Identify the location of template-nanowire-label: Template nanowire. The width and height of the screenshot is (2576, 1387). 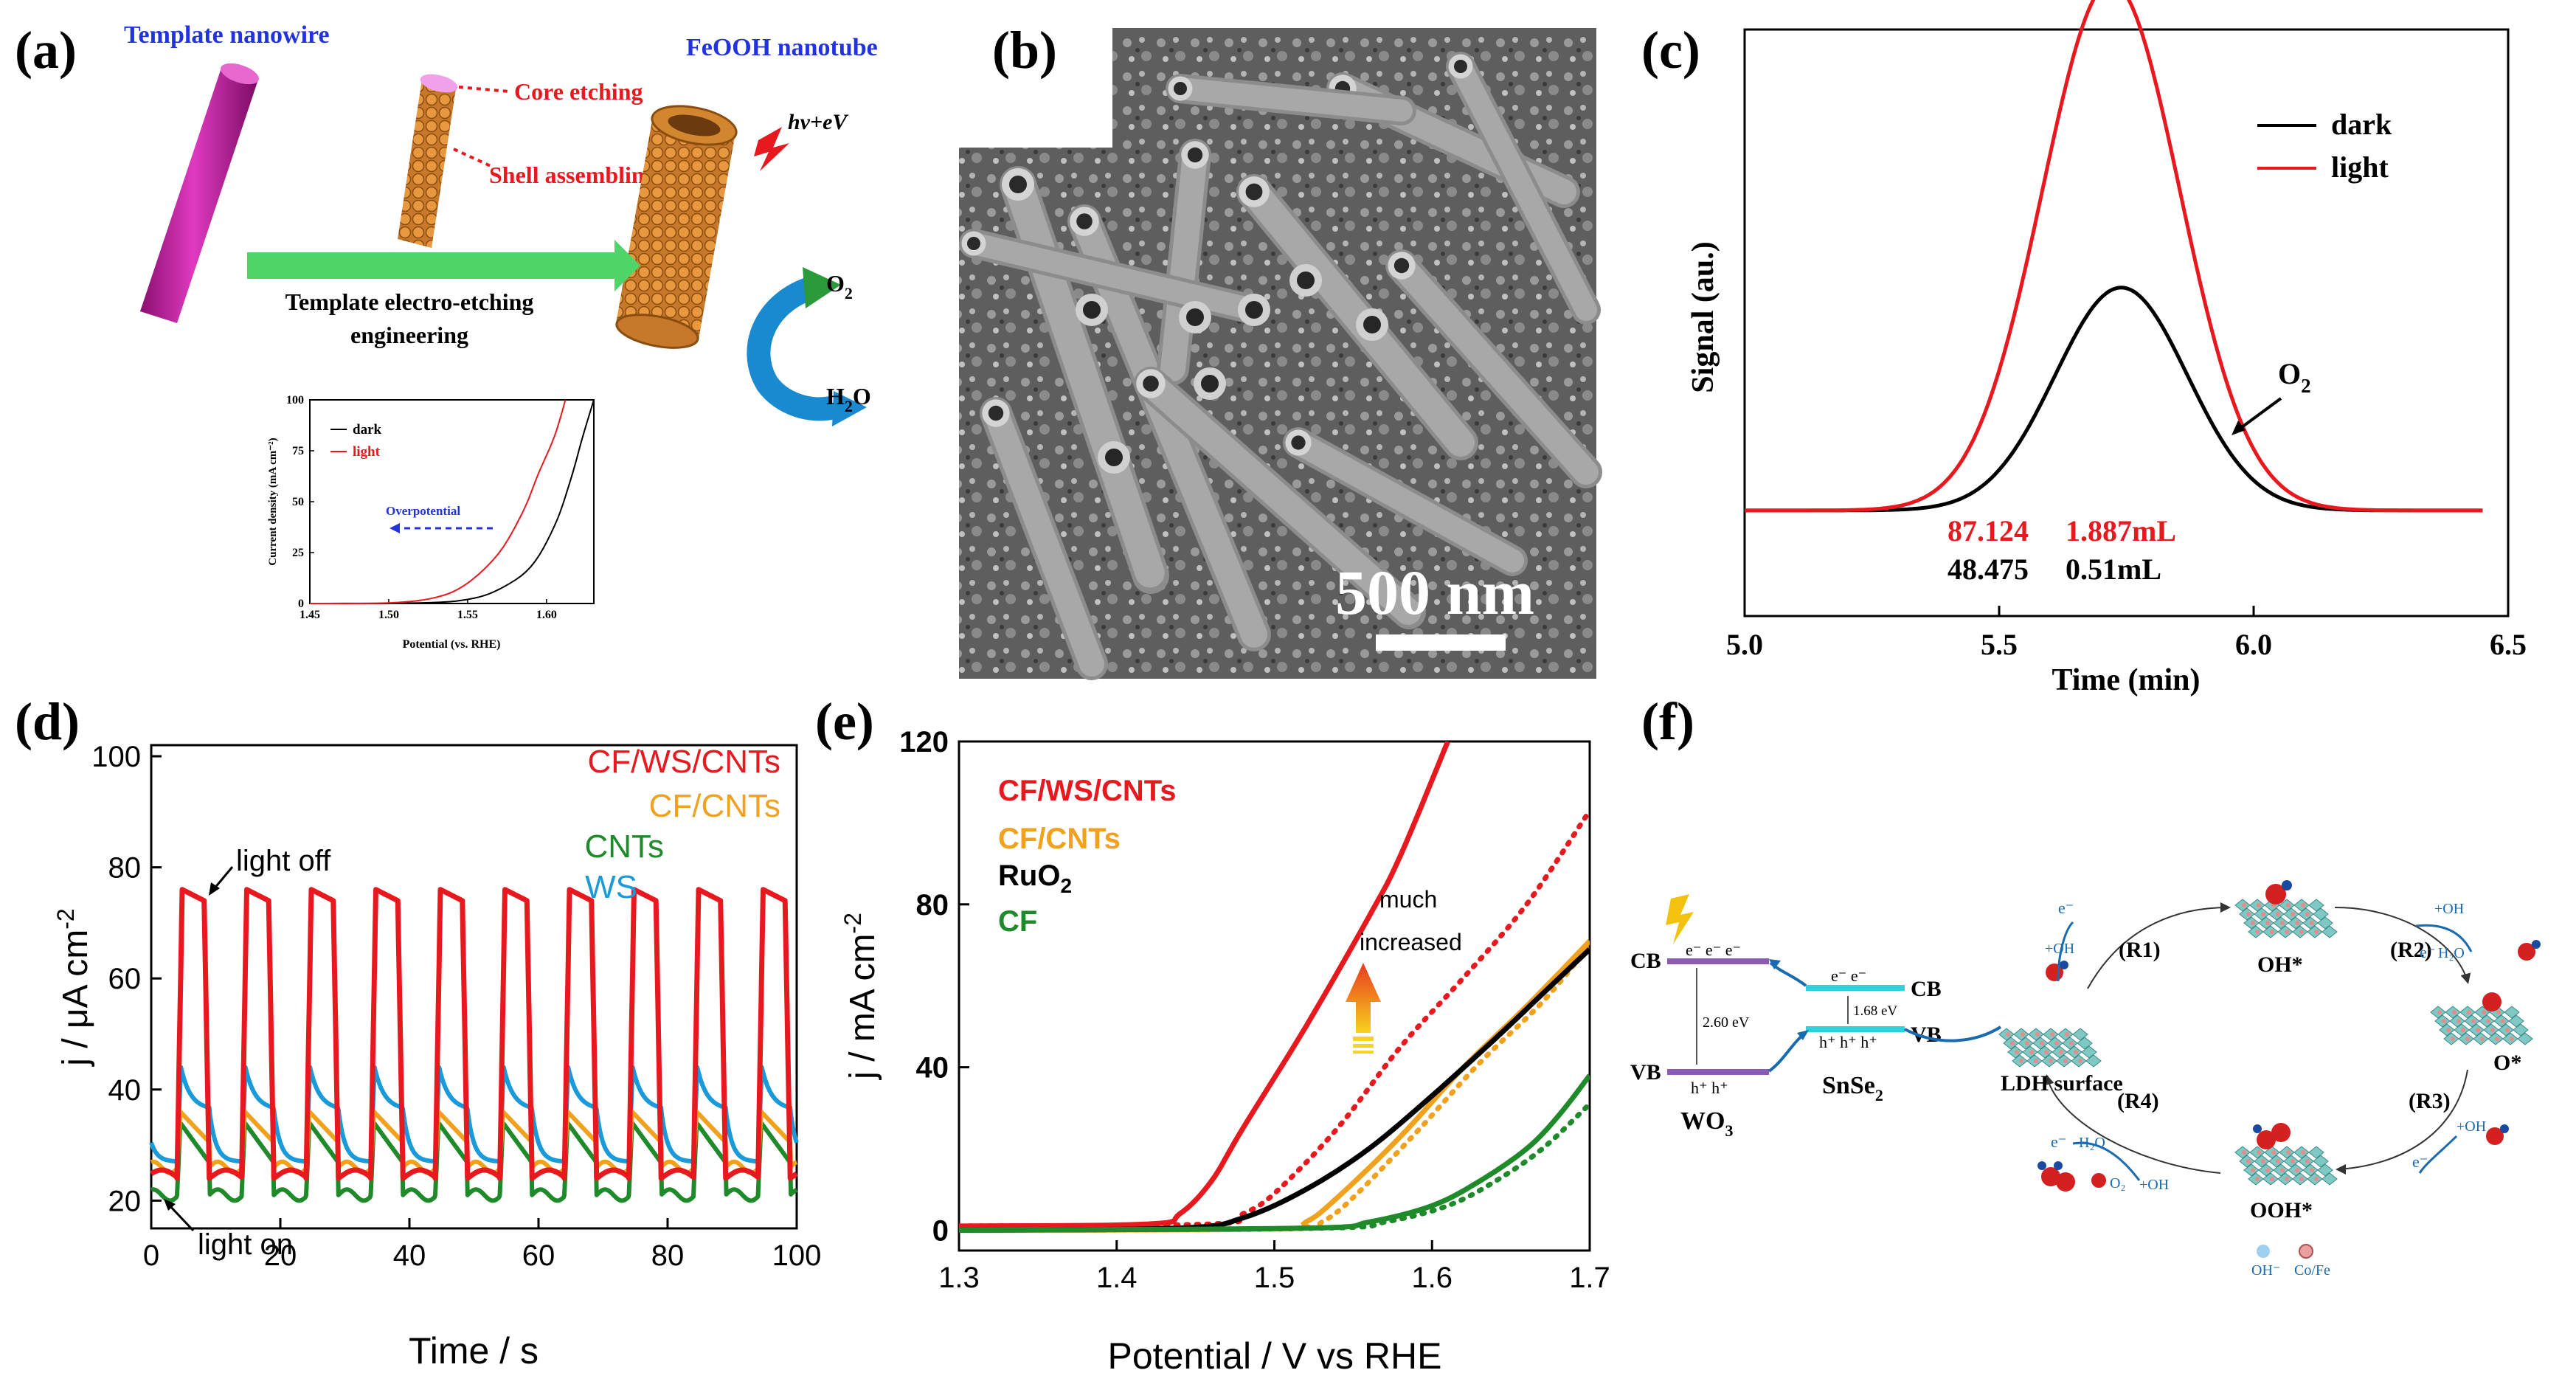
(227, 35).